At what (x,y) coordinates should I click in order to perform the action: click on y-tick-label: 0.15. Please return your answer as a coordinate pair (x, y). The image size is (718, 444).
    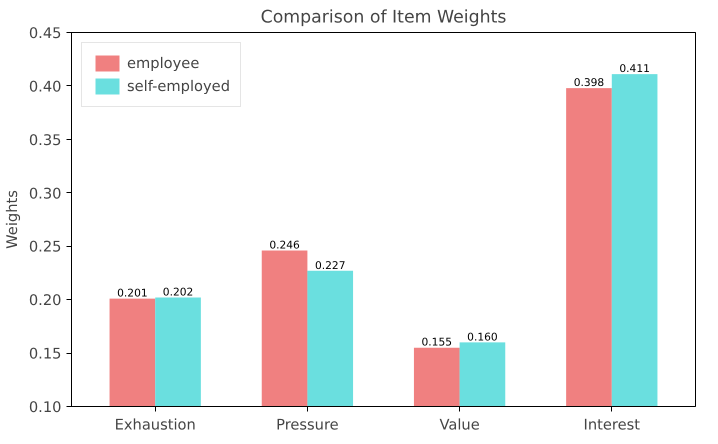
    Looking at the image, I should click on (45, 354).